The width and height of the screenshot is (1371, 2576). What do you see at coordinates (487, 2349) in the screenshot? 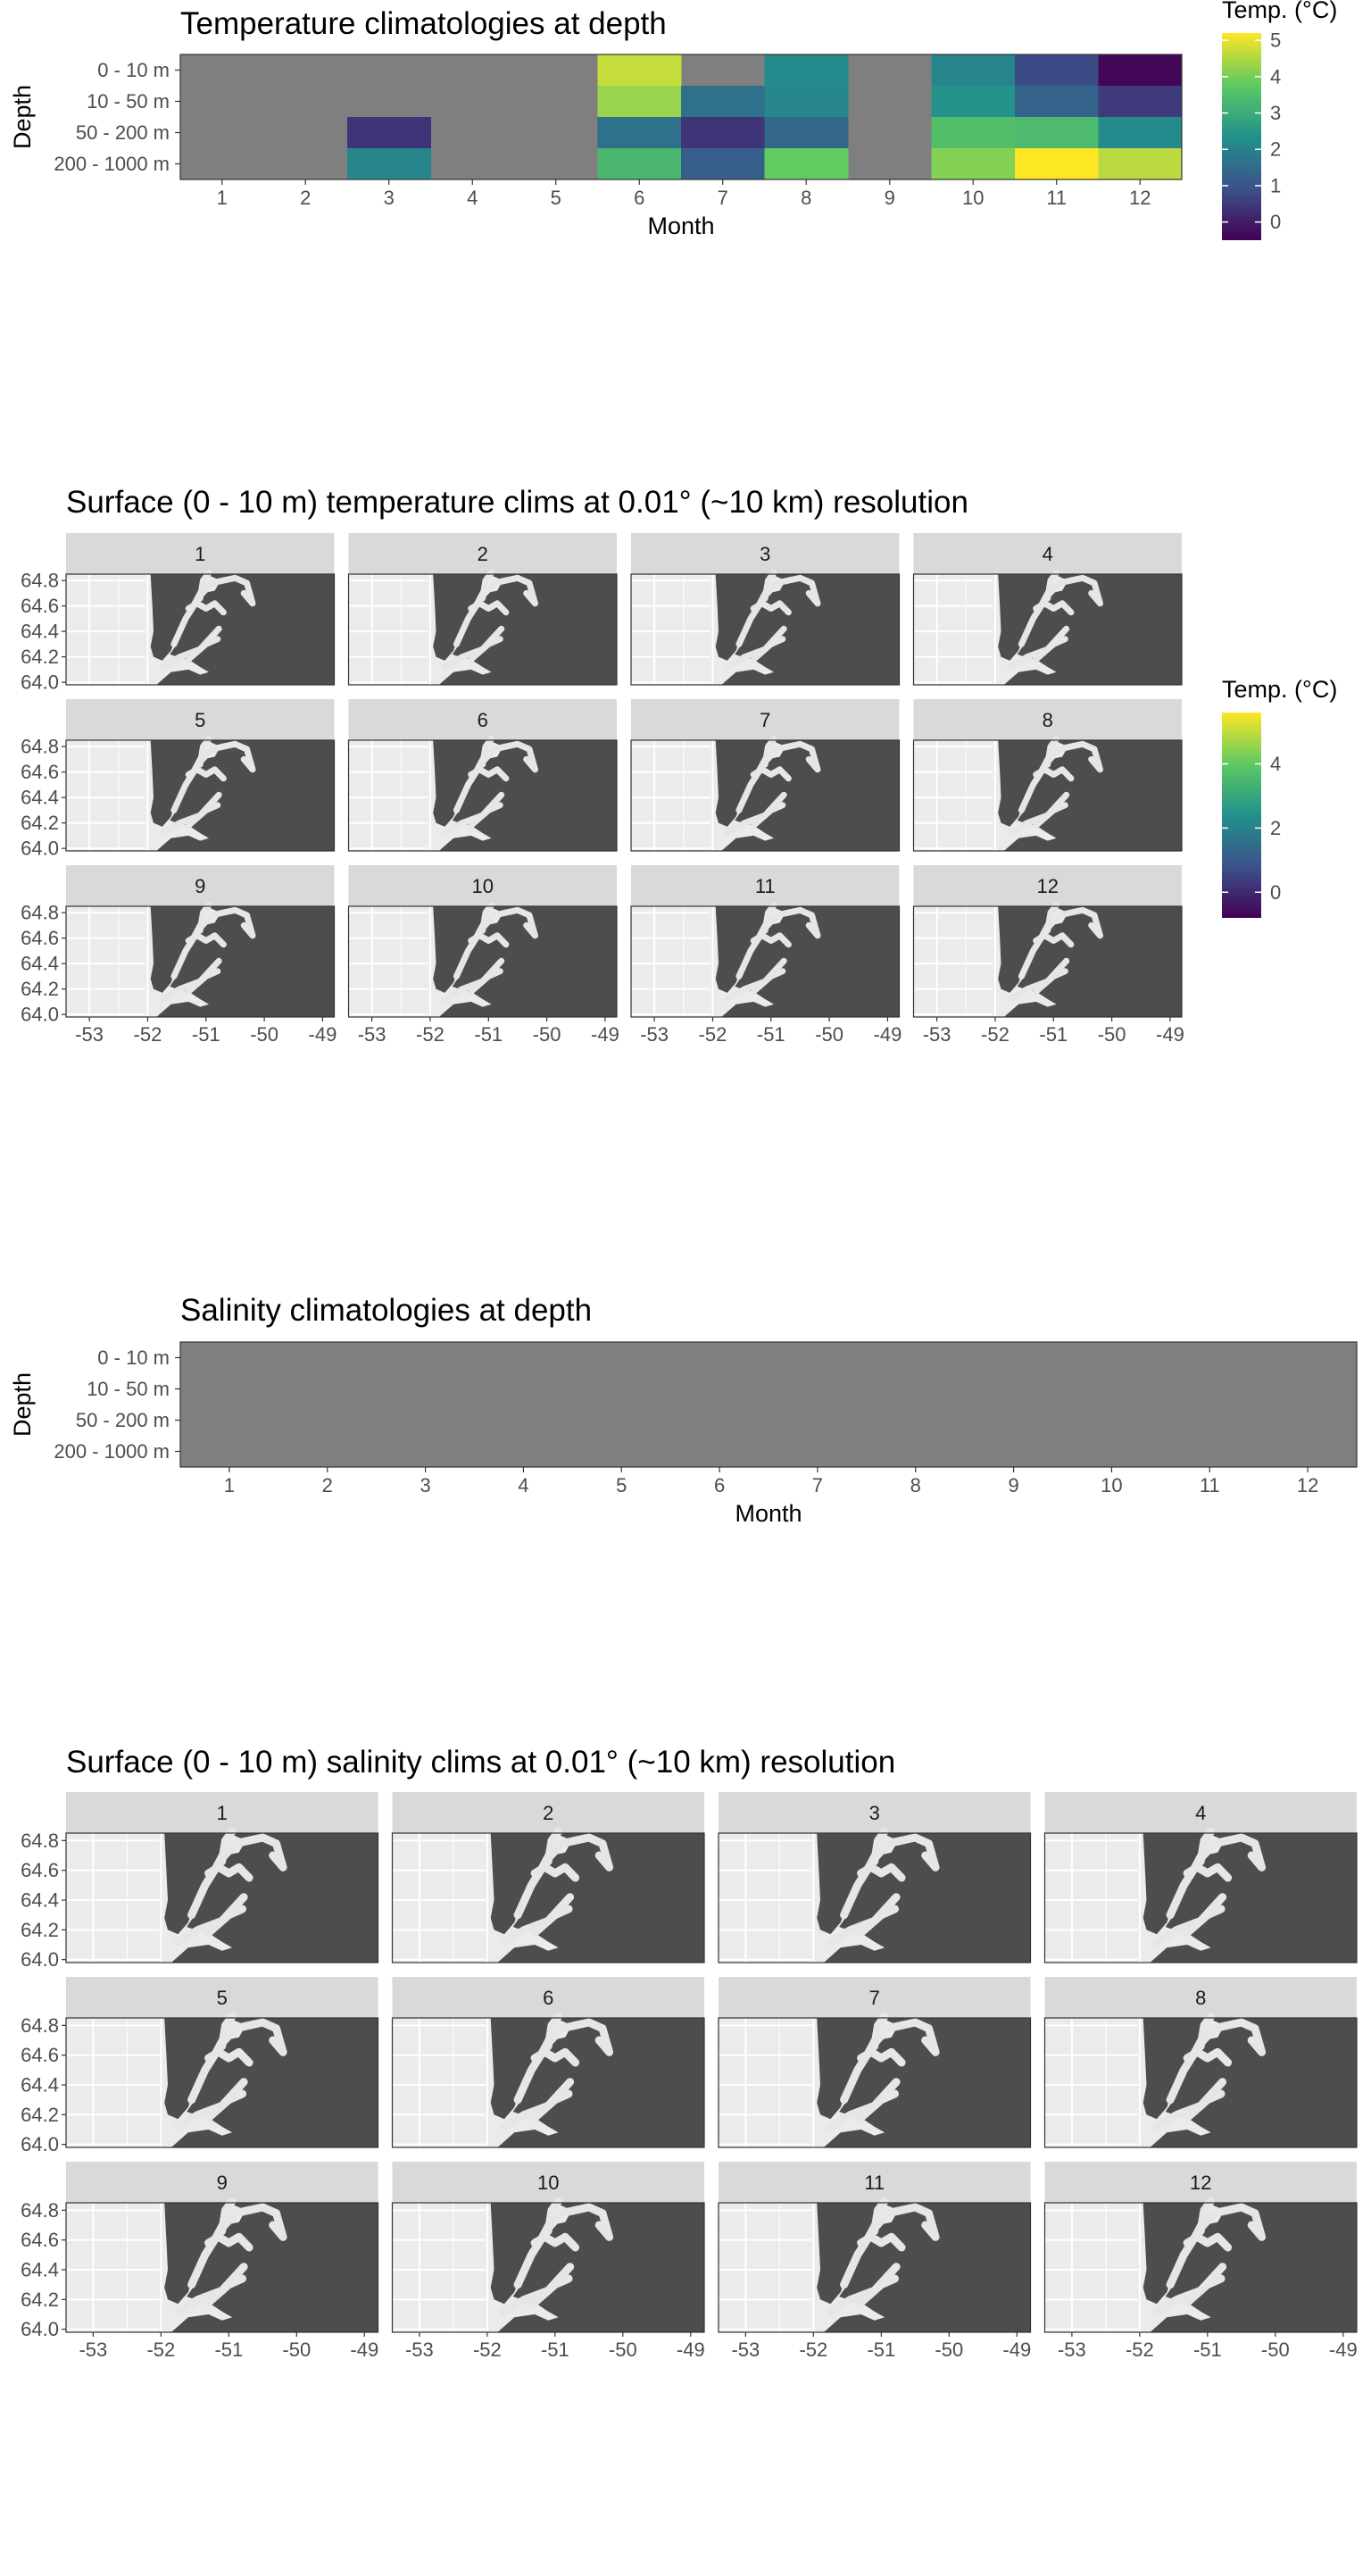
I see `x-tick-label: -52` at bounding box center [487, 2349].